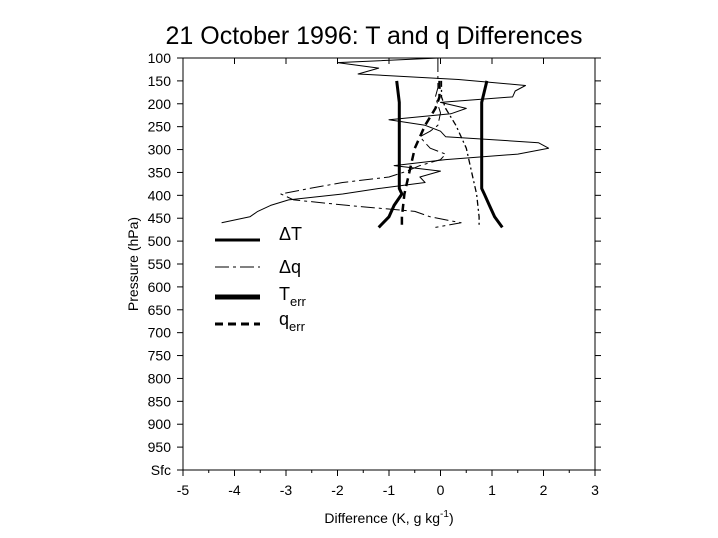 Image resolution: width=718 pixels, height=538 pixels. What do you see at coordinates (451, 518) in the screenshot?
I see `x-axis-label-close: )` at bounding box center [451, 518].